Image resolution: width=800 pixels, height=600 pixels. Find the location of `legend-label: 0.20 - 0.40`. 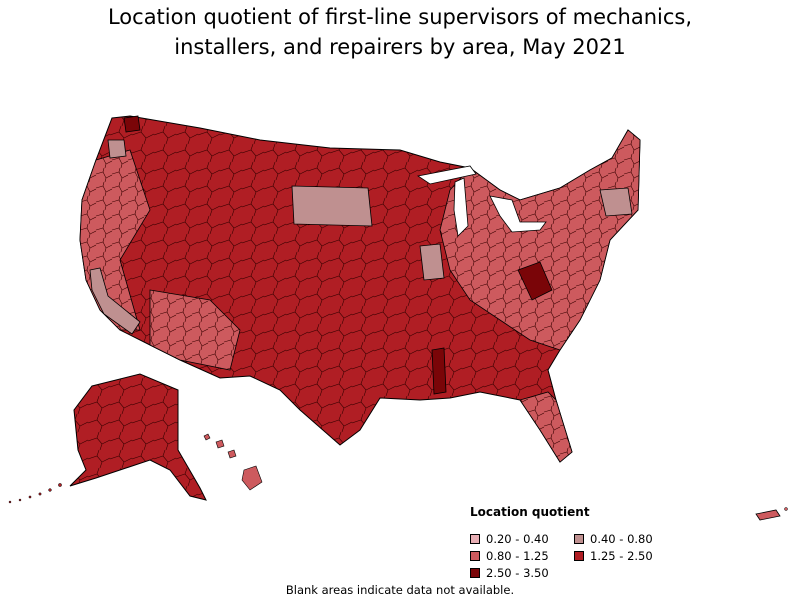

legend-label: 0.20 - 0.40 is located at coordinates (517, 539).